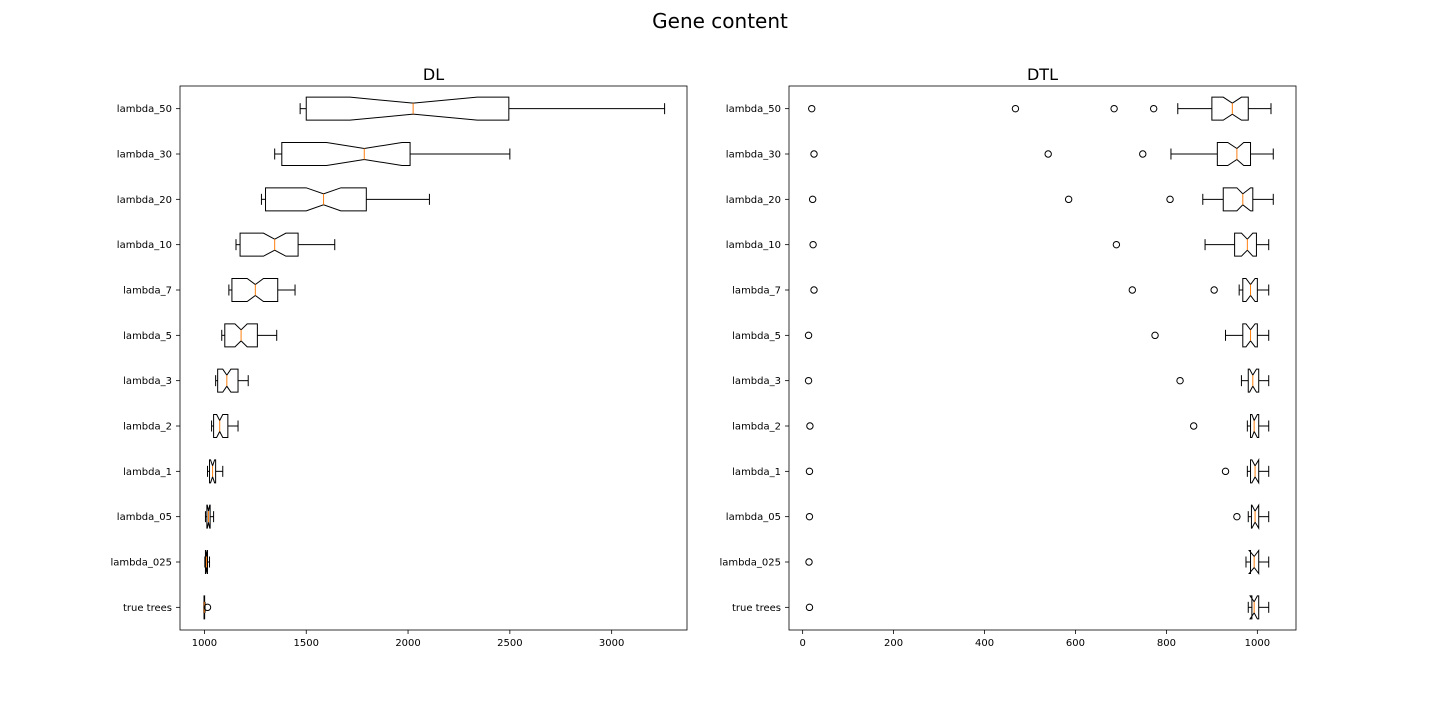 The image size is (1440, 720). What do you see at coordinates (144, 109) in the screenshot?
I see `dl-y-tick-label: lambda_50` at bounding box center [144, 109].